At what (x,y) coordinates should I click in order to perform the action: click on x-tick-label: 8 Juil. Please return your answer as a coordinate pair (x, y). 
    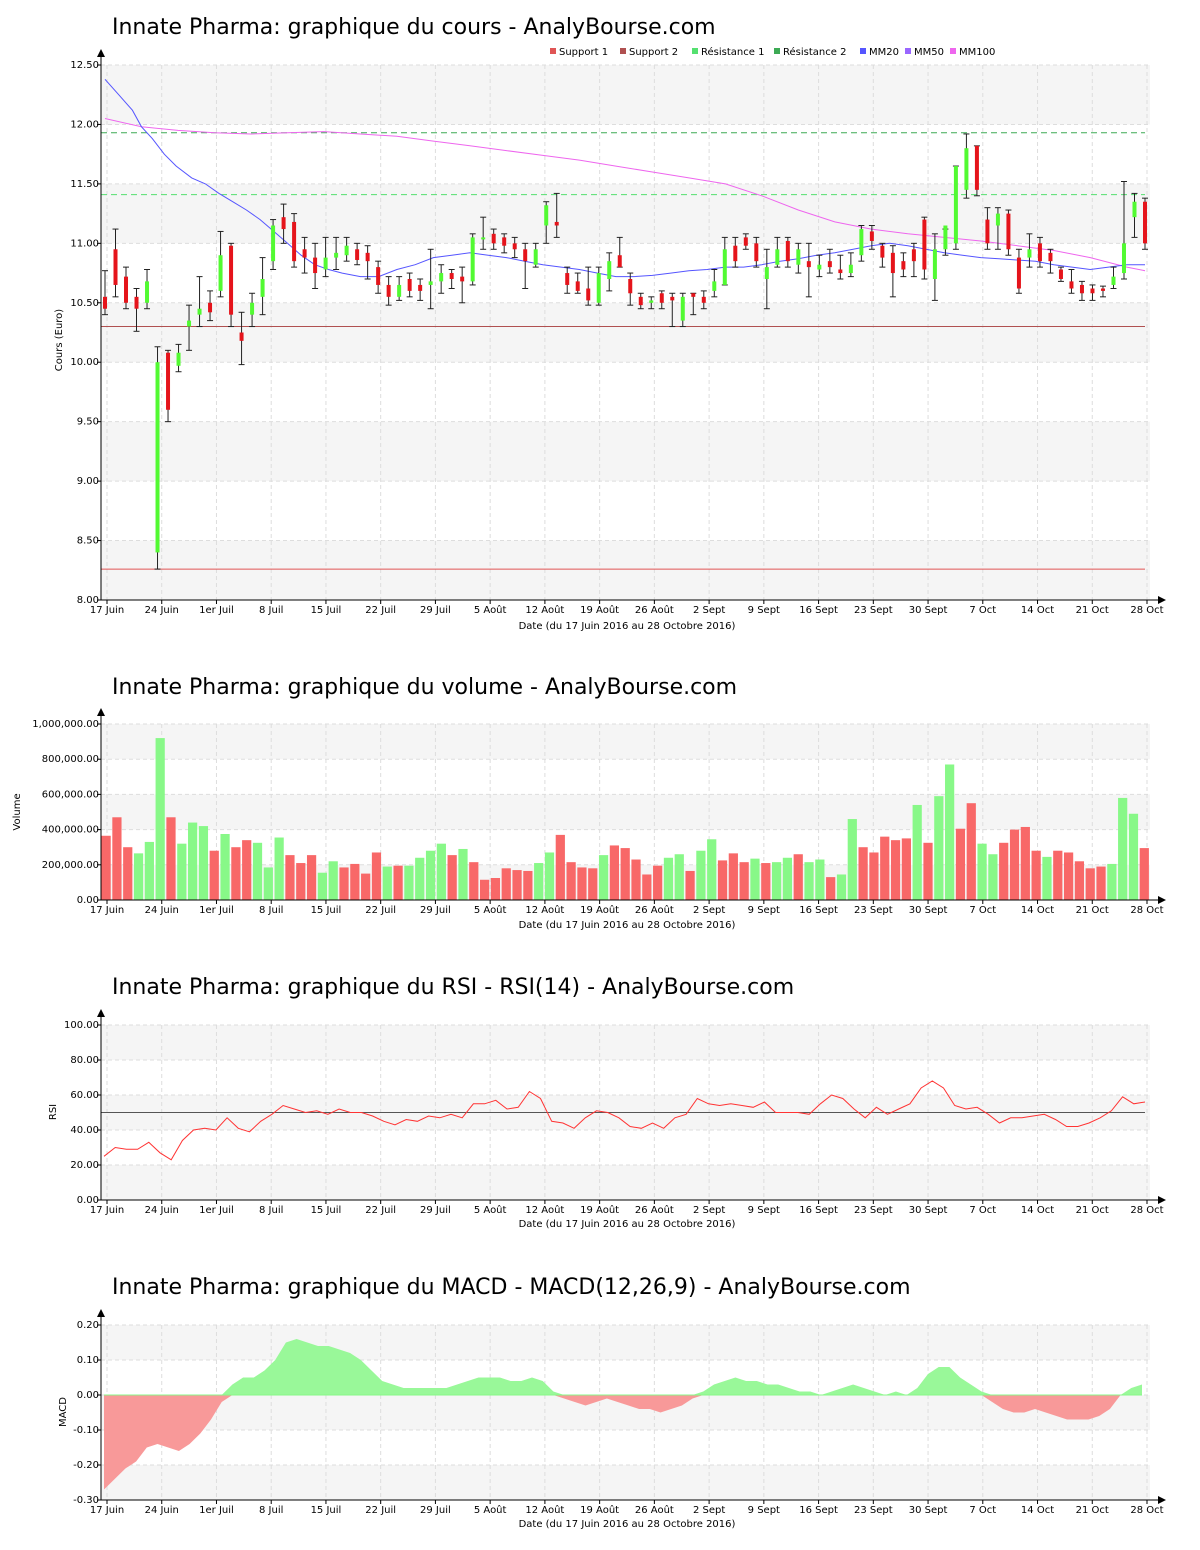
    Looking at the image, I should click on (271, 610).